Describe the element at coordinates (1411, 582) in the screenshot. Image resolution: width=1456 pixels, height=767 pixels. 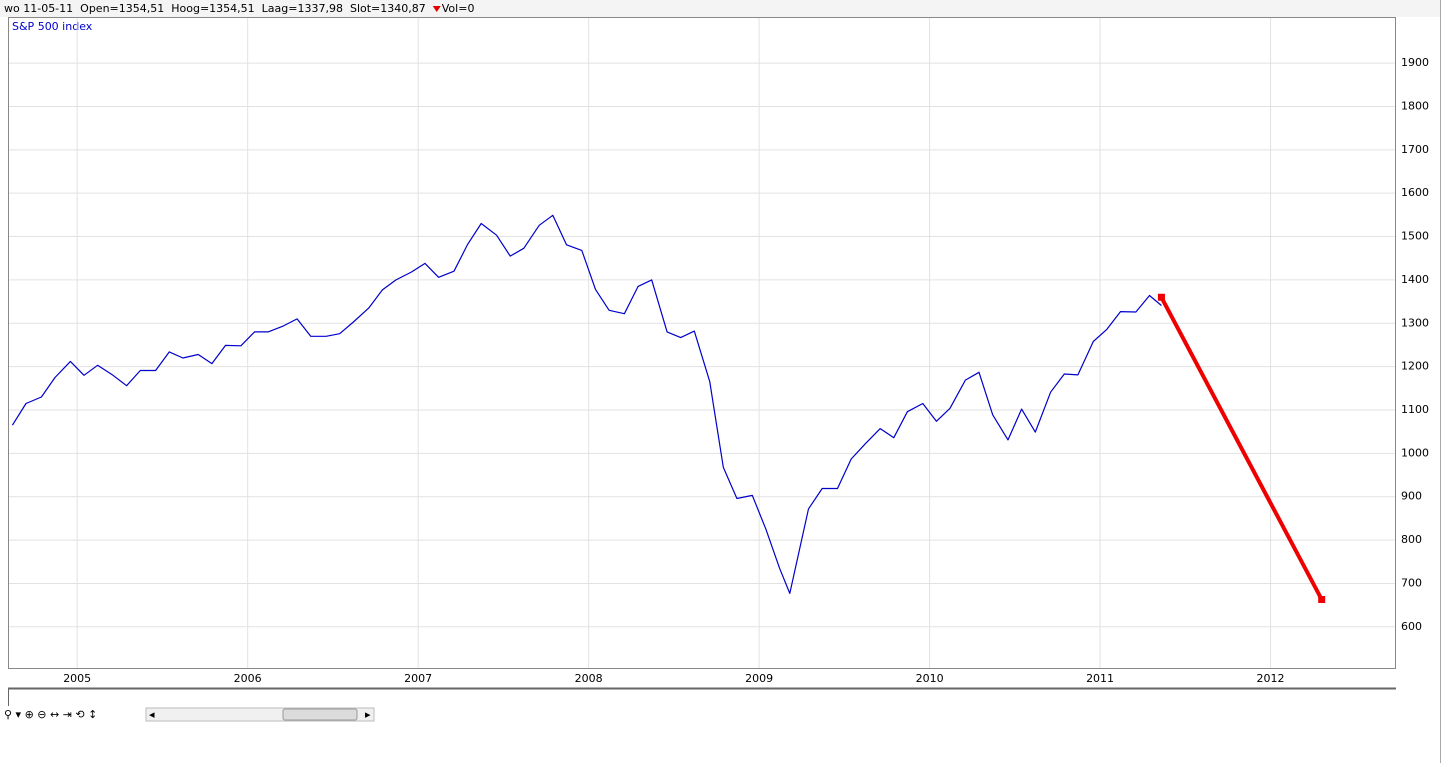
I see `y-tick-label: 700` at that location.